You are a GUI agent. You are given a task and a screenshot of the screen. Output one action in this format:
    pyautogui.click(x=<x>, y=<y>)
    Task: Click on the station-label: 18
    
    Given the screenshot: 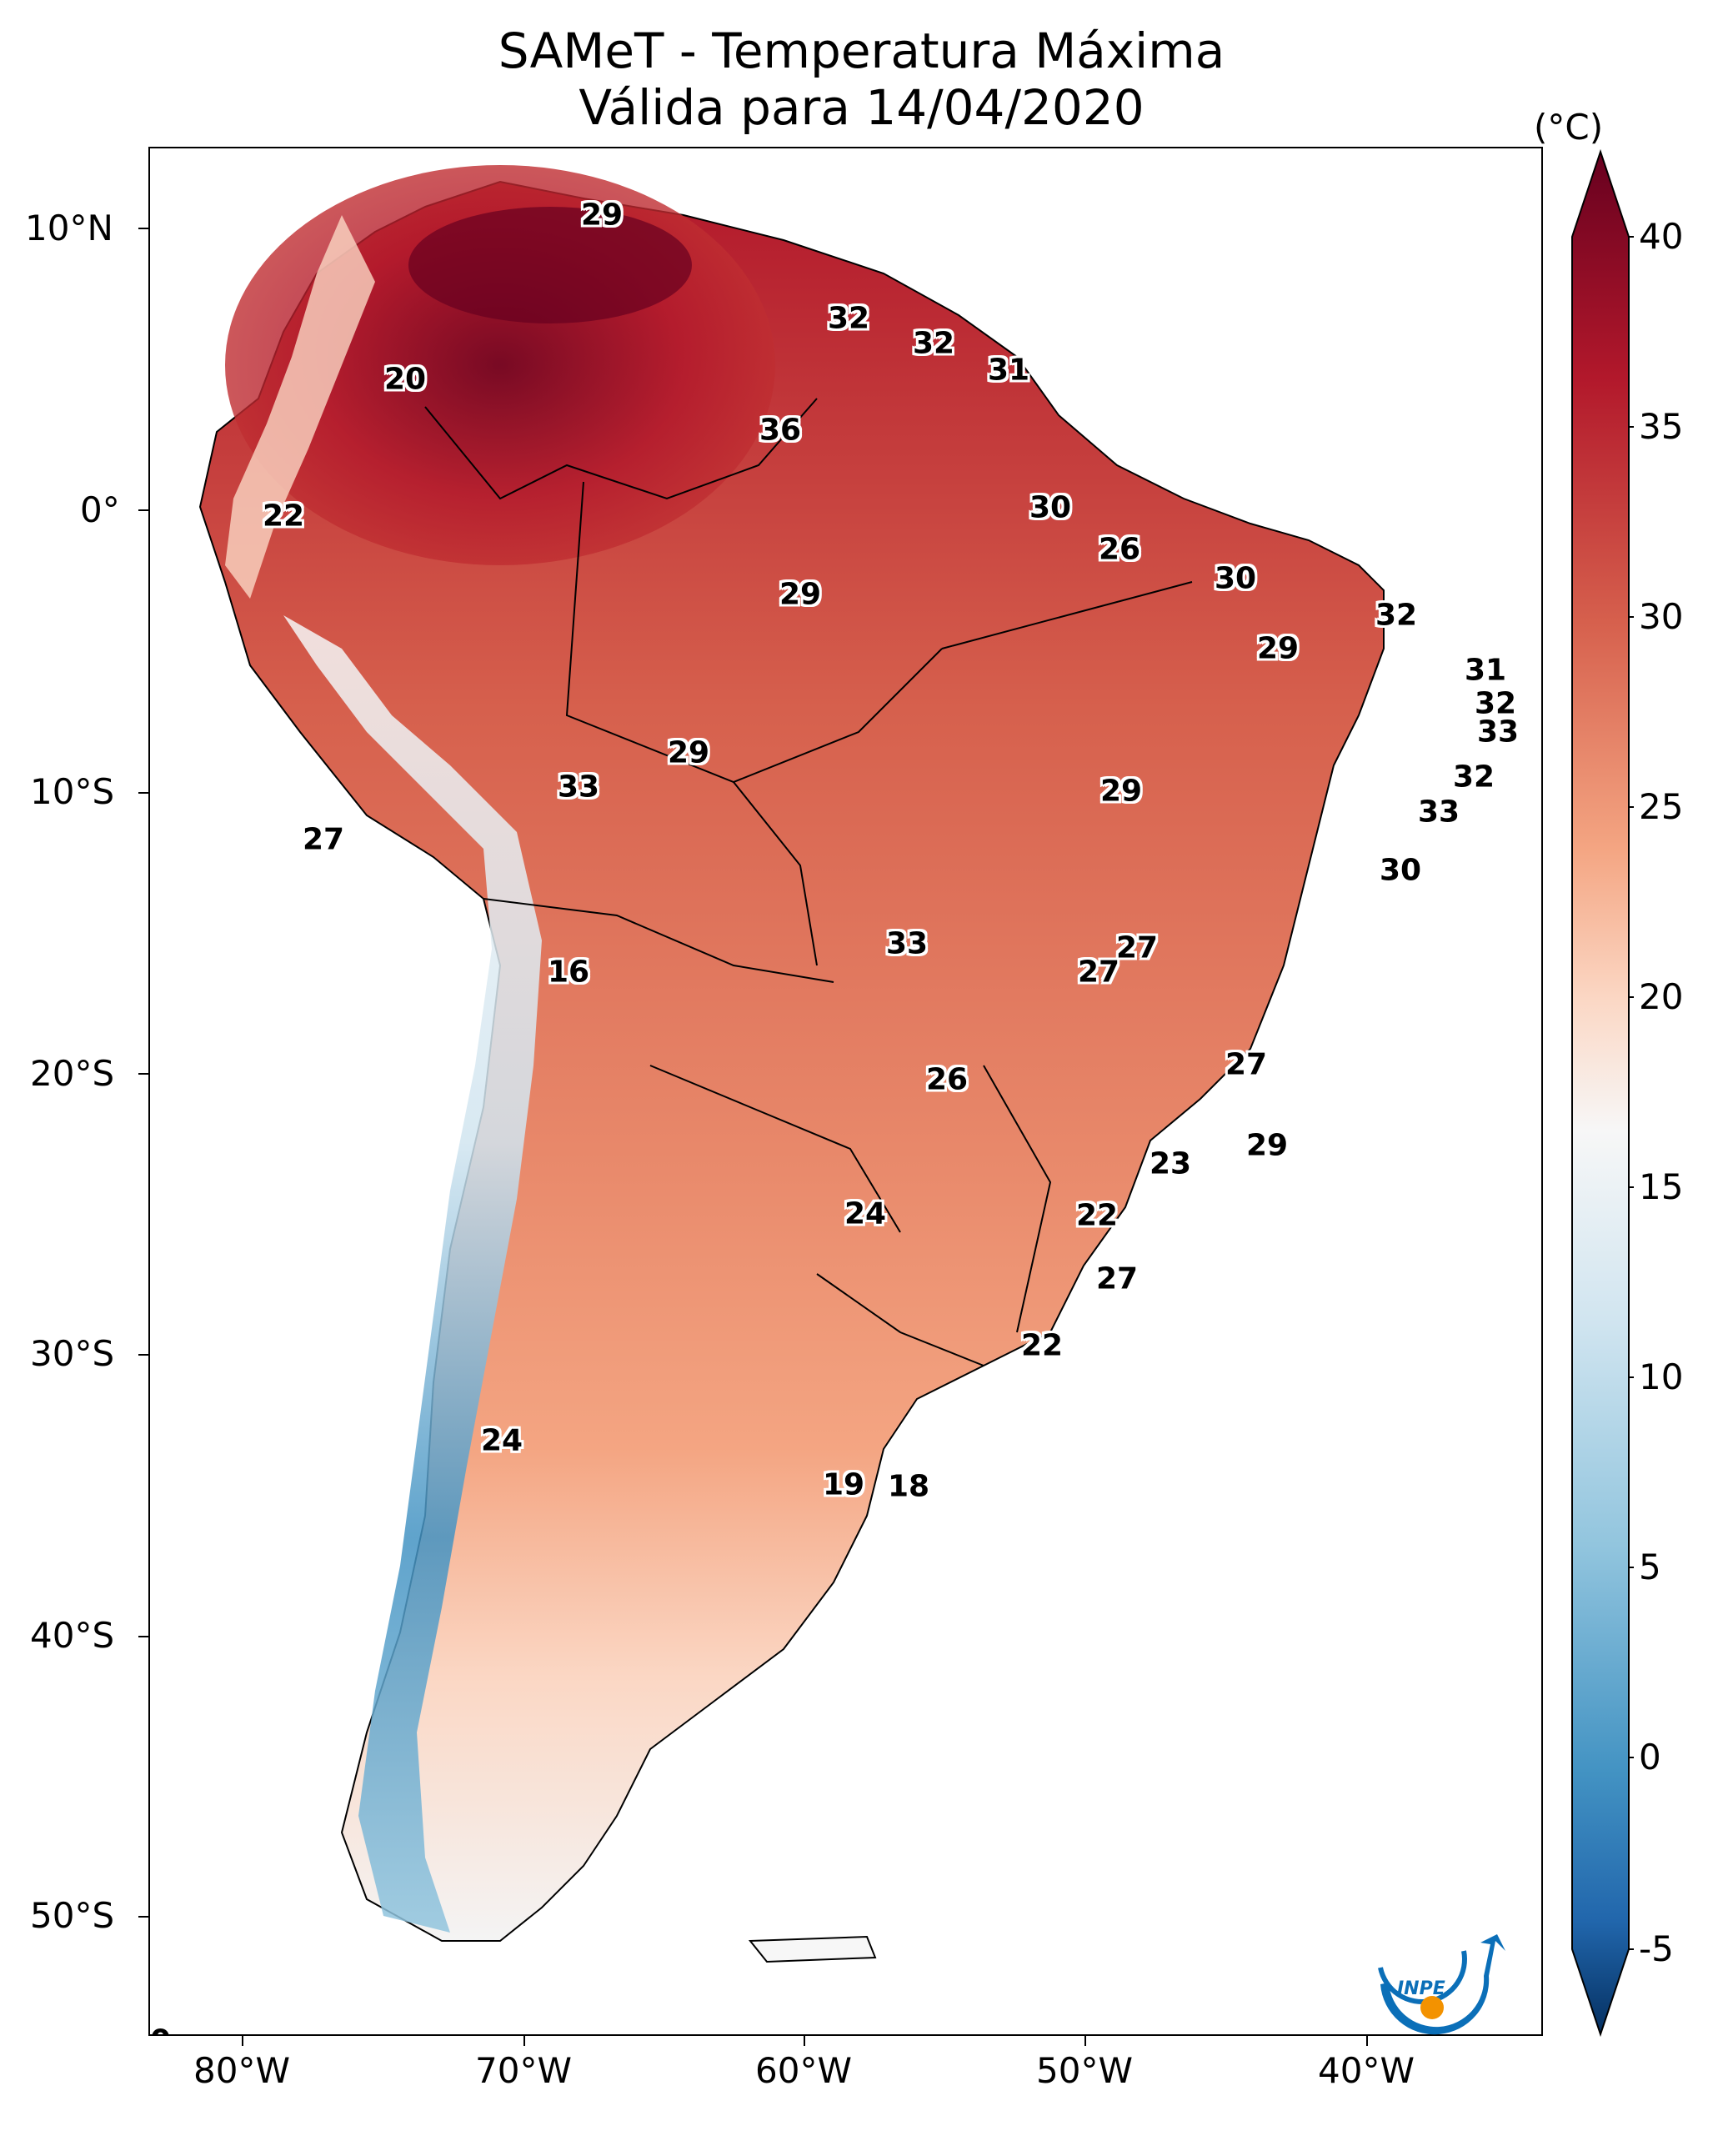 What is the action you would take?
    pyautogui.click(x=909, y=1486)
    